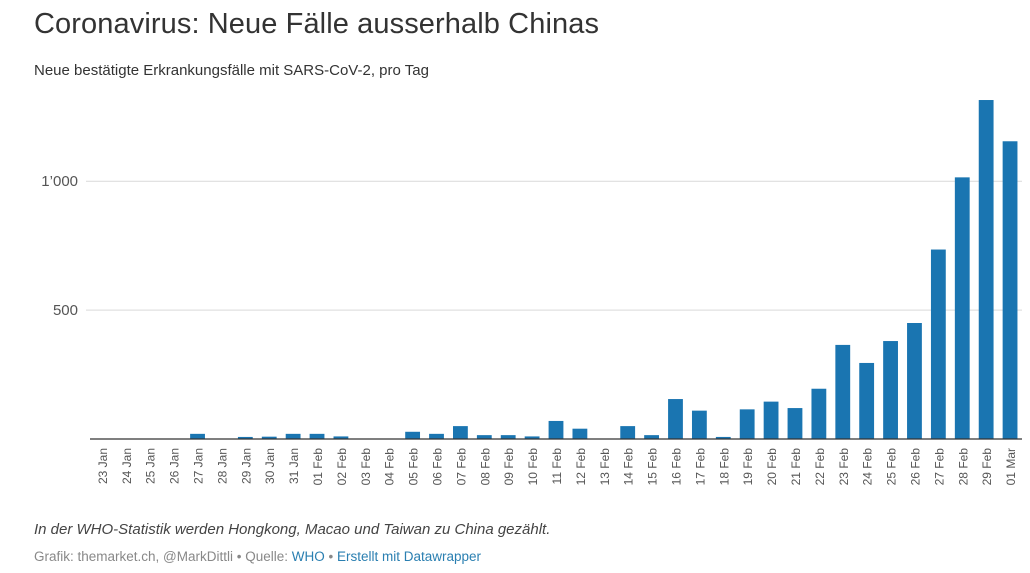 The width and height of the screenshot is (1030, 573). Describe the element at coordinates (820, 467) in the screenshot. I see `x-tick-label: 22 Feb` at that location.